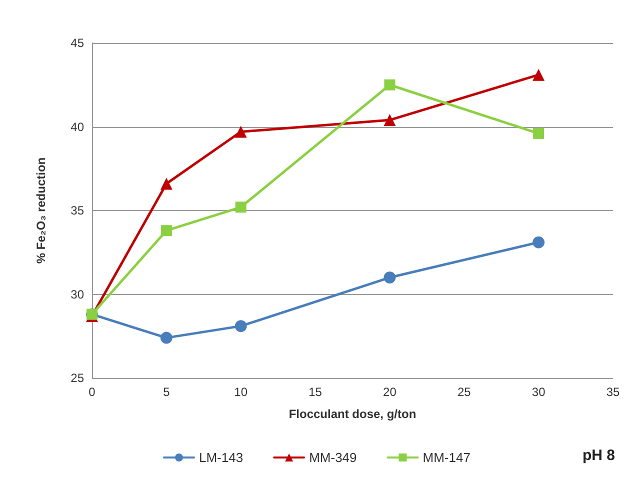 Image resolution: width=641 pixels, height=481 pixels. What do you see at coordinates (77, 211) in the screenshot?
I see `y-tick-label: 35` at bounding box center [77, 211].